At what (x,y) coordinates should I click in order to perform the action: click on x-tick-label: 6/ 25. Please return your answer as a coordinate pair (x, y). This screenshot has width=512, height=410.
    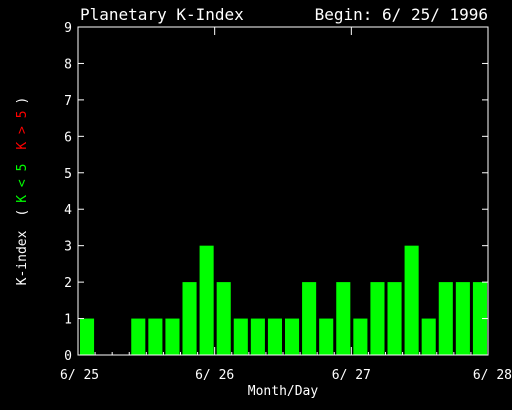
    Looking at the image, I should click on (79, 375).